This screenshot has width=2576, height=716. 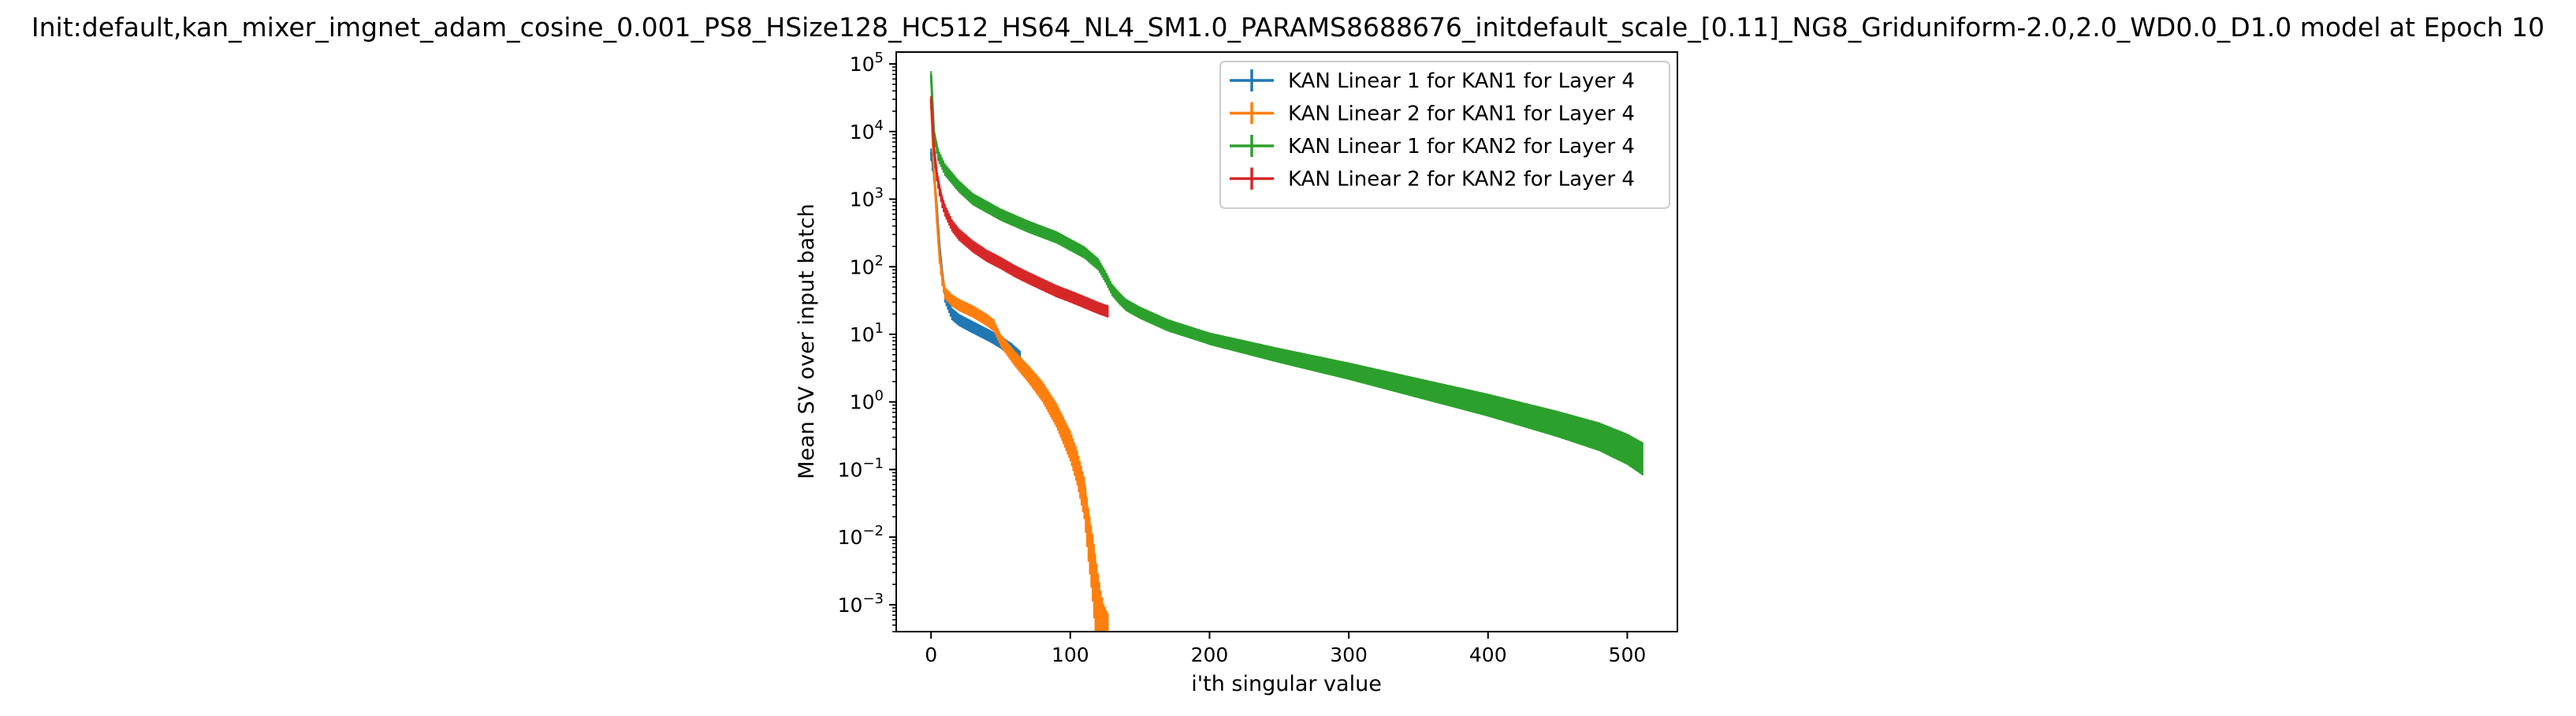 I want to click on y-tick-label: 10⁻², so click(x=861, y=536).